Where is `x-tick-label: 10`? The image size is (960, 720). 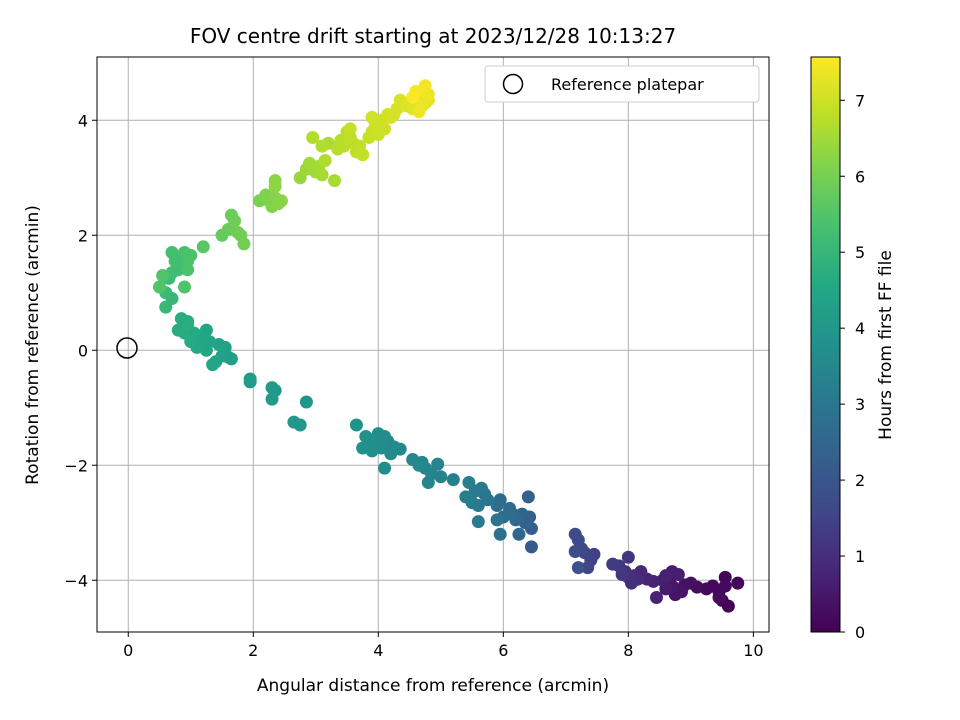 x-tick-label: 10 is located at coordinates (753, 650).